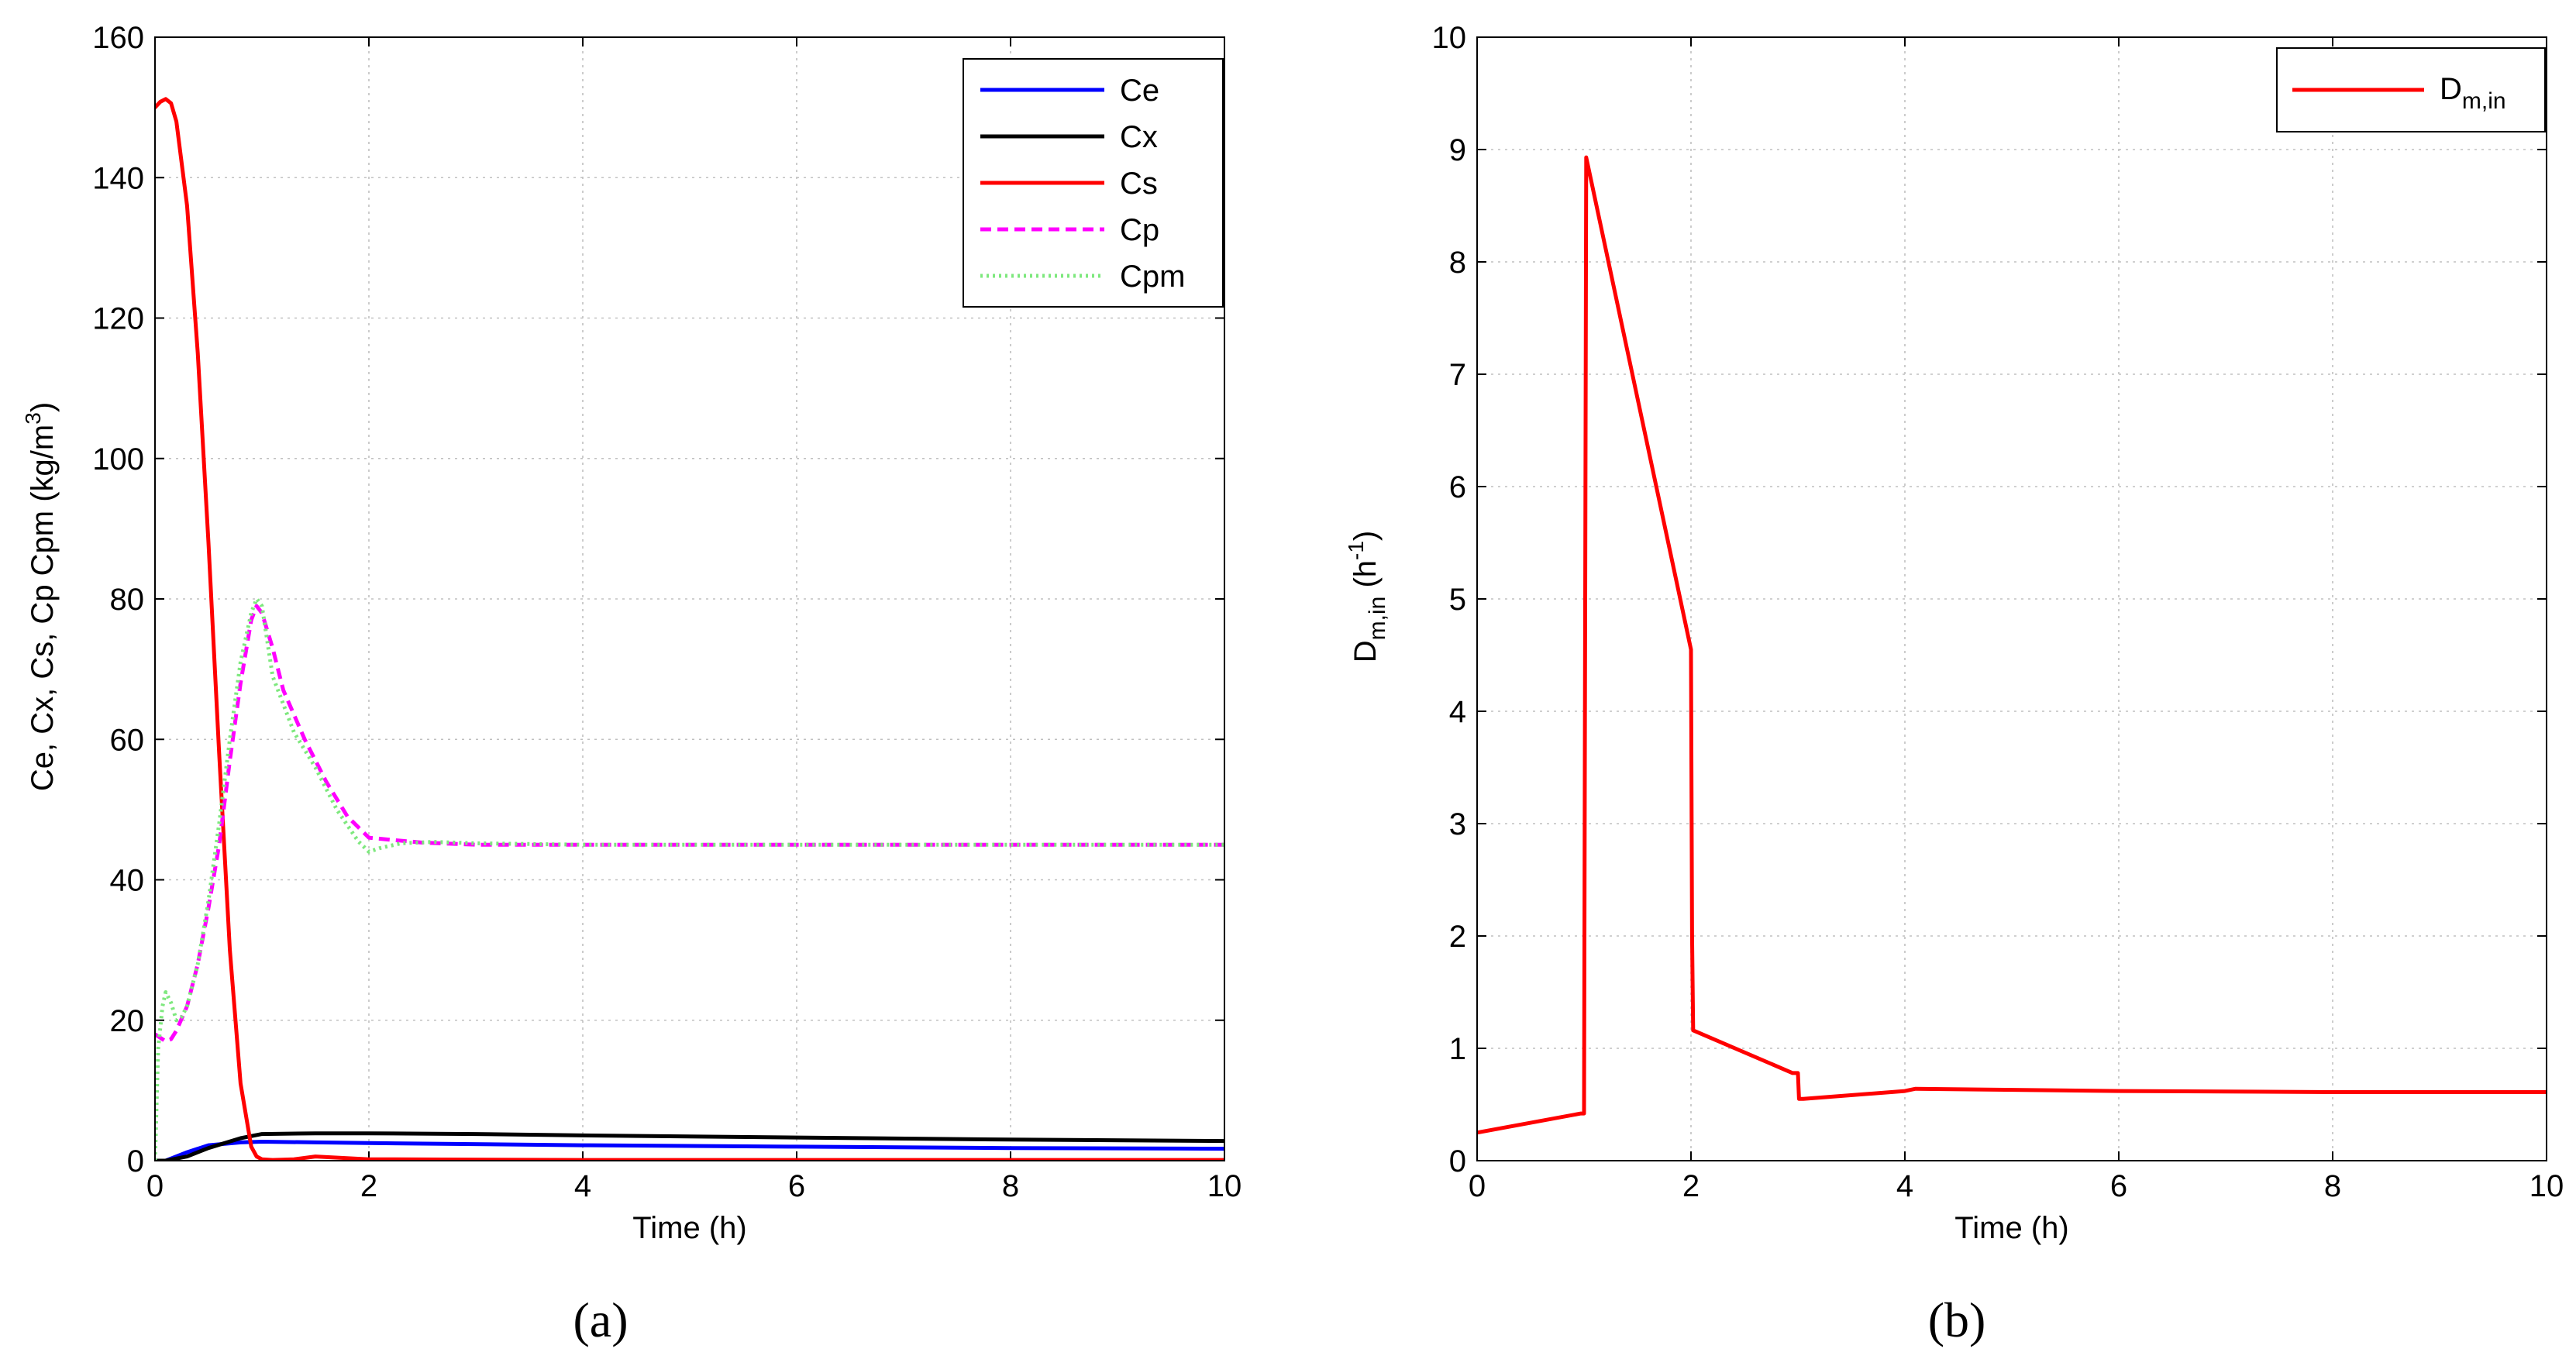 This screenshot has width=2576, height=1366. Describe the element at coordinates (1457, 375) in the screenshot. I see `y-tick-label: 7` at that location.